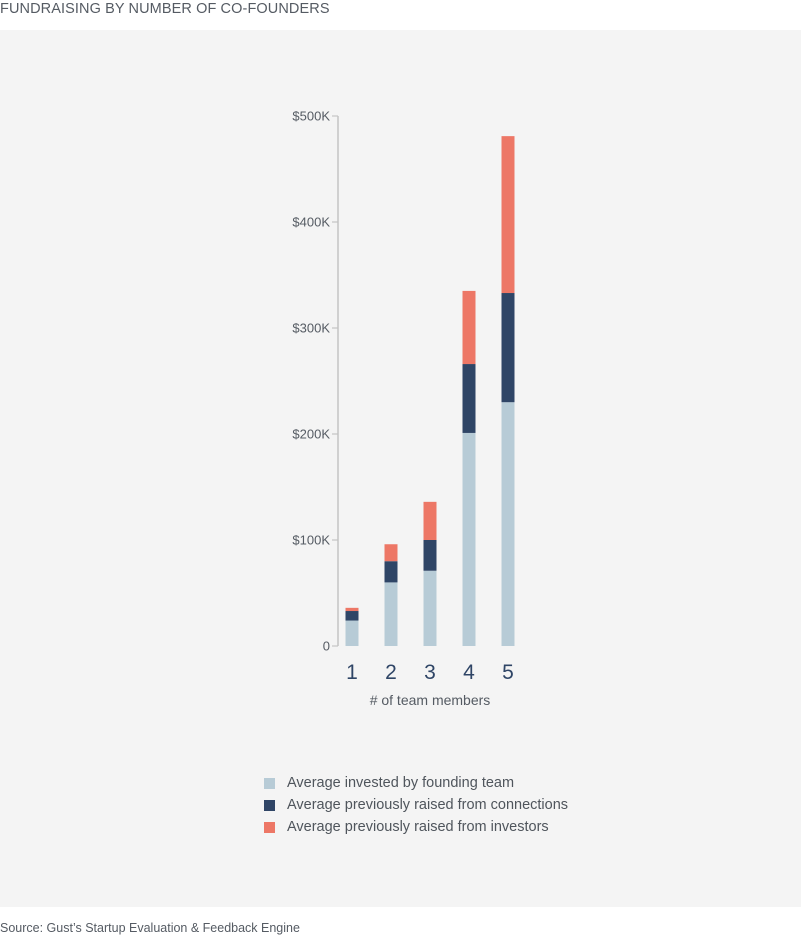 The height and width of the screenshot is (941, 801). Describe the element at coordinates (391, 672) in the screenshot. I see `x-tick-label: 2` at that location.